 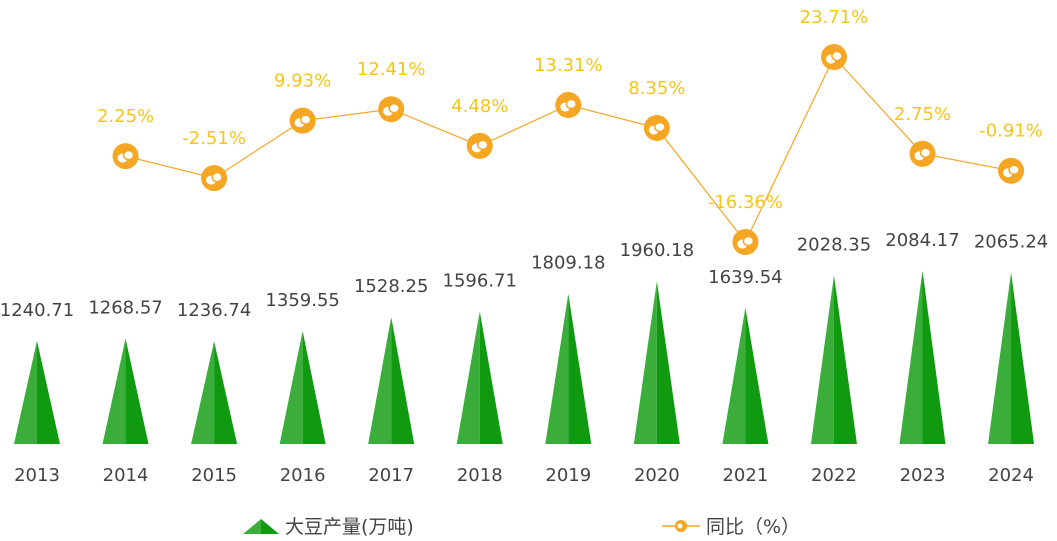 I want to click on legend-item-yoy: 同比（%）, so click(x=731, y=525).